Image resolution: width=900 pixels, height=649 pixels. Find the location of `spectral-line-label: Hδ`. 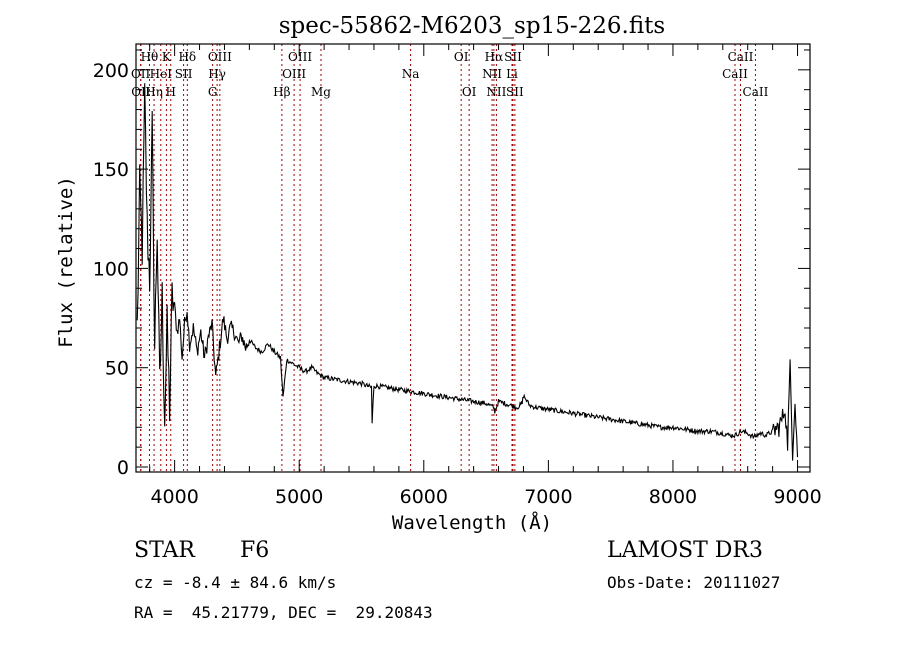

spectral-line-label: Hδ is located at coordinates (187, 57).